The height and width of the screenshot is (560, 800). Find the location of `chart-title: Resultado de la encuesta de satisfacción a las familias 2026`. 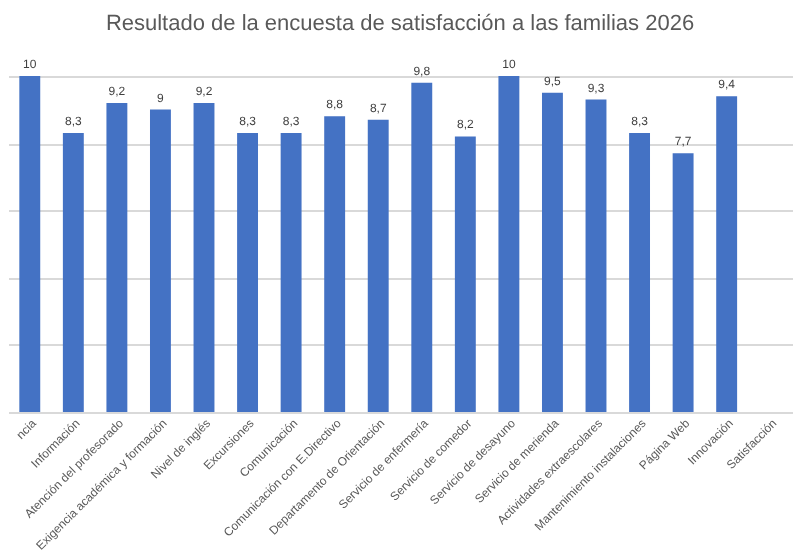

chart-title: Resultado de la encuesta de satisfacción a las familias 2026 is located at coordinates (400, 24).